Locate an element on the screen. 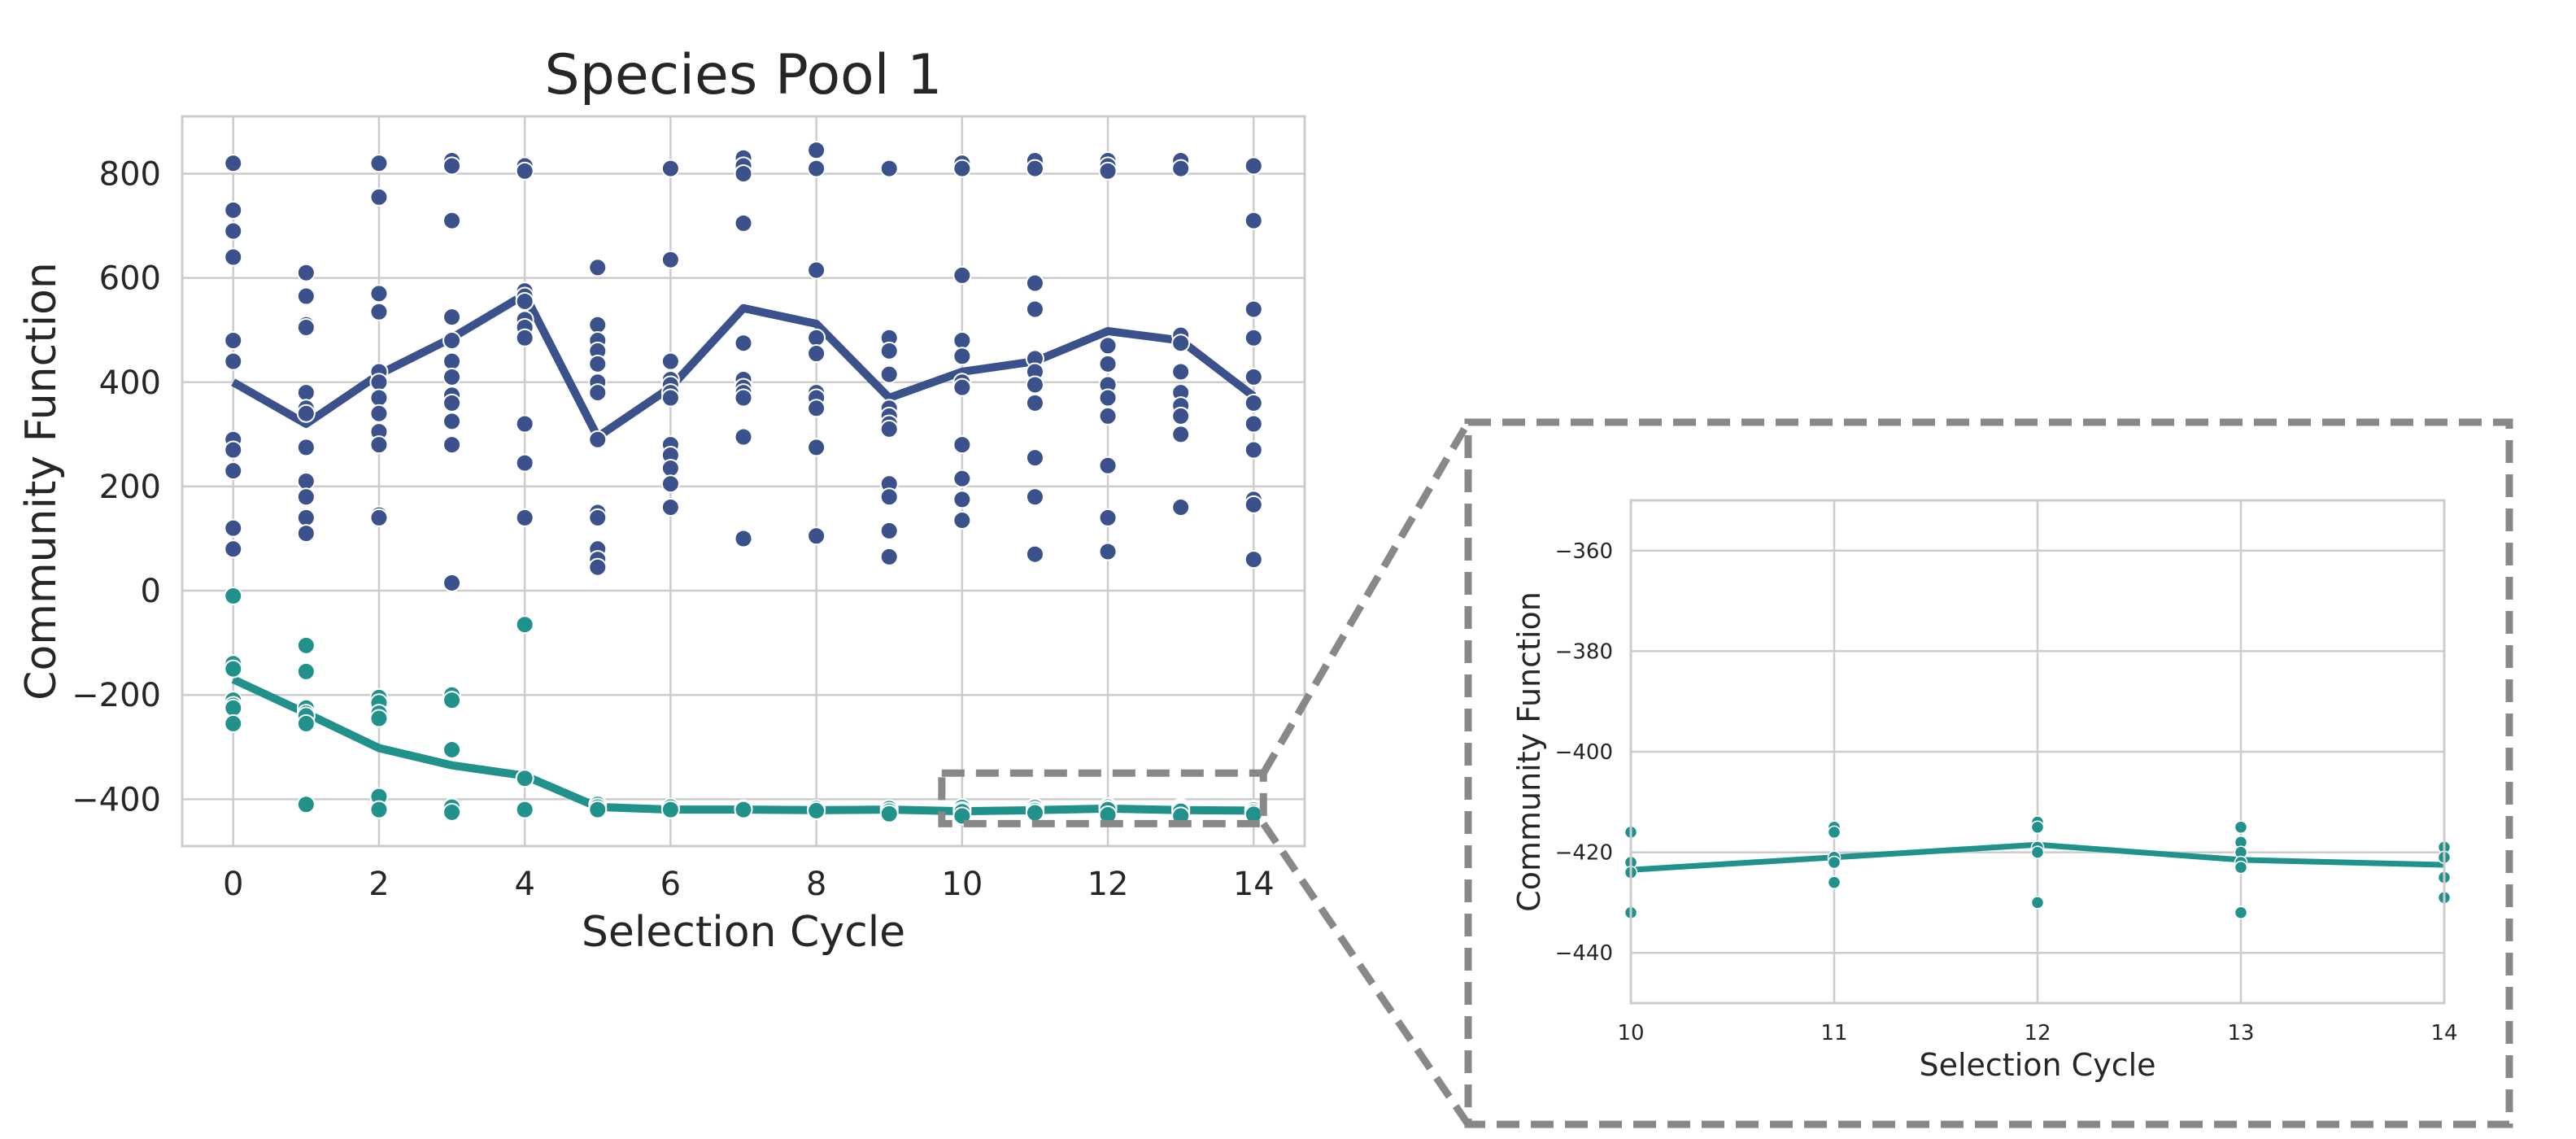  inset-y-tick-label: −420 is located at coordinates (1584, 854).